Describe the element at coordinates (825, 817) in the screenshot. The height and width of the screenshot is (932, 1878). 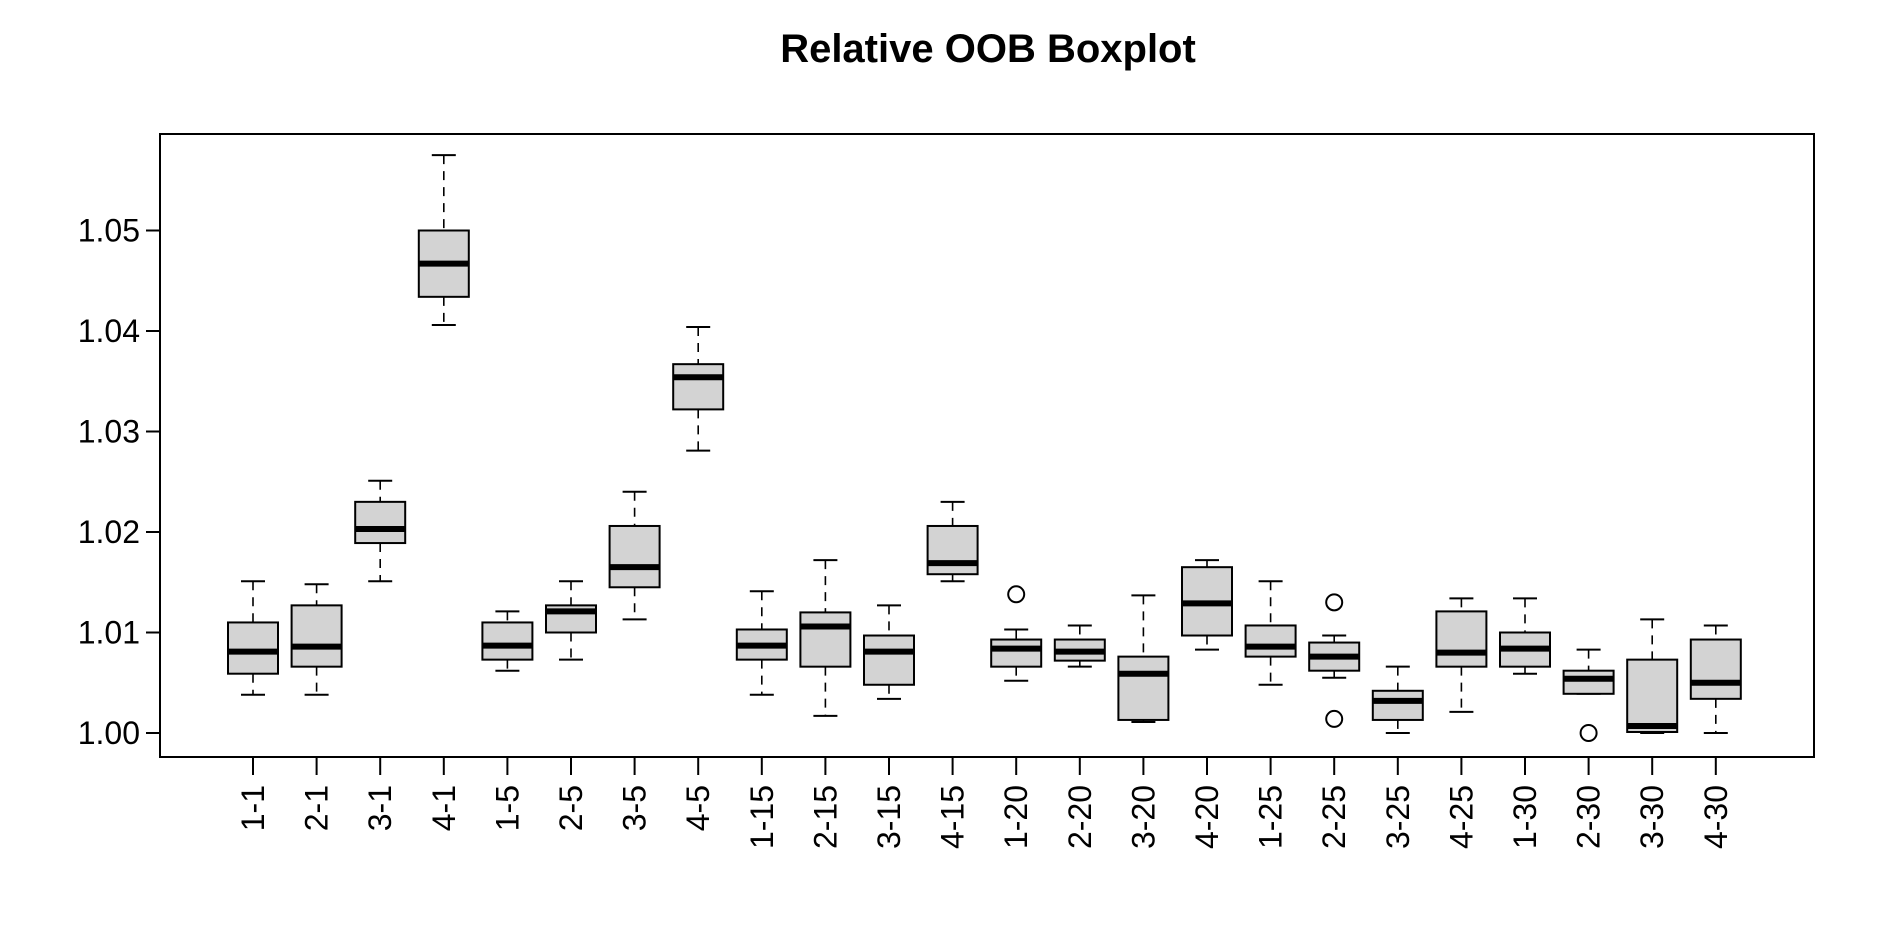
I see `x-tick-label: 2-15` at that location.